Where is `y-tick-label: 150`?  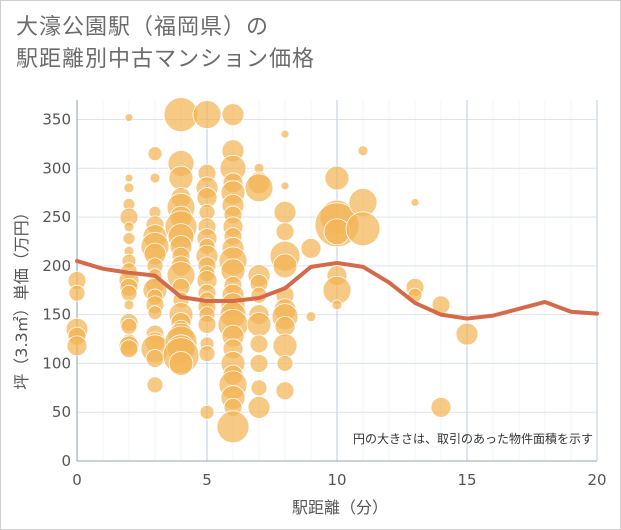
y-tick-label: 150 is located at coordinates (56, 315).